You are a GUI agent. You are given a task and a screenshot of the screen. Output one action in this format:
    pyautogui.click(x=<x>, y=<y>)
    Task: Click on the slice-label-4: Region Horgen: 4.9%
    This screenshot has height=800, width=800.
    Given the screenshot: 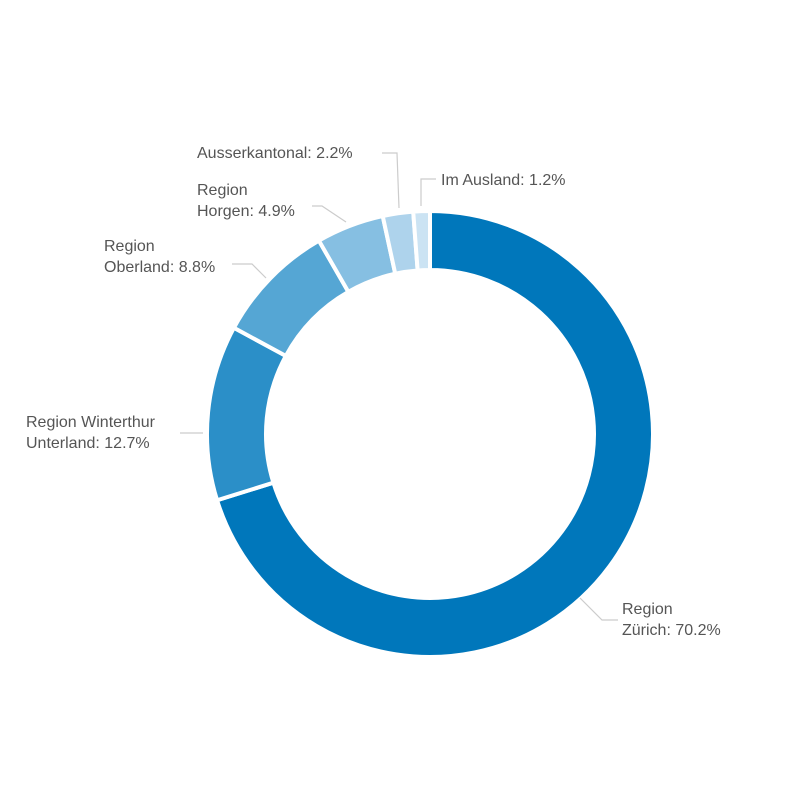 What is the action you would take?
    pyautogui.click(x=246, y=201)
    